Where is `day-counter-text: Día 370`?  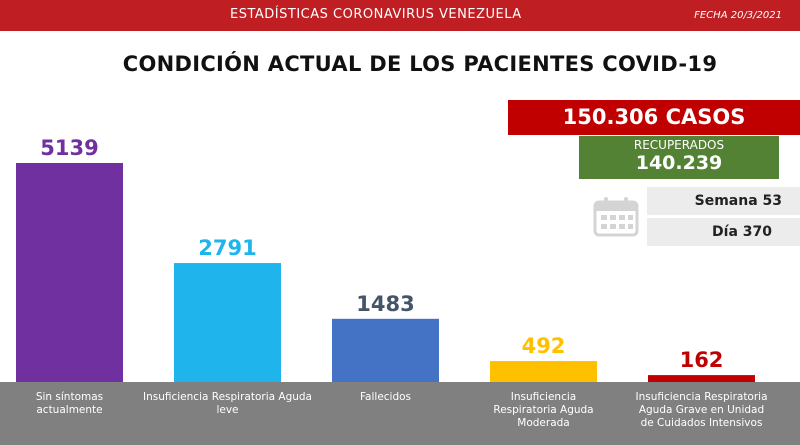 day-counter-text: Día 370 is located at coordinates (742, 232).